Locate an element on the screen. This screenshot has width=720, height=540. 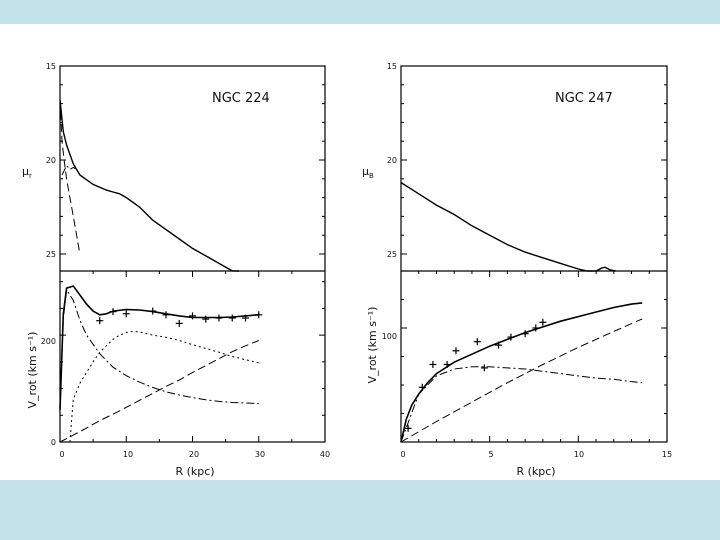
ytick-top-ngc-247-1: 20 is located at coordinates (392, 160).